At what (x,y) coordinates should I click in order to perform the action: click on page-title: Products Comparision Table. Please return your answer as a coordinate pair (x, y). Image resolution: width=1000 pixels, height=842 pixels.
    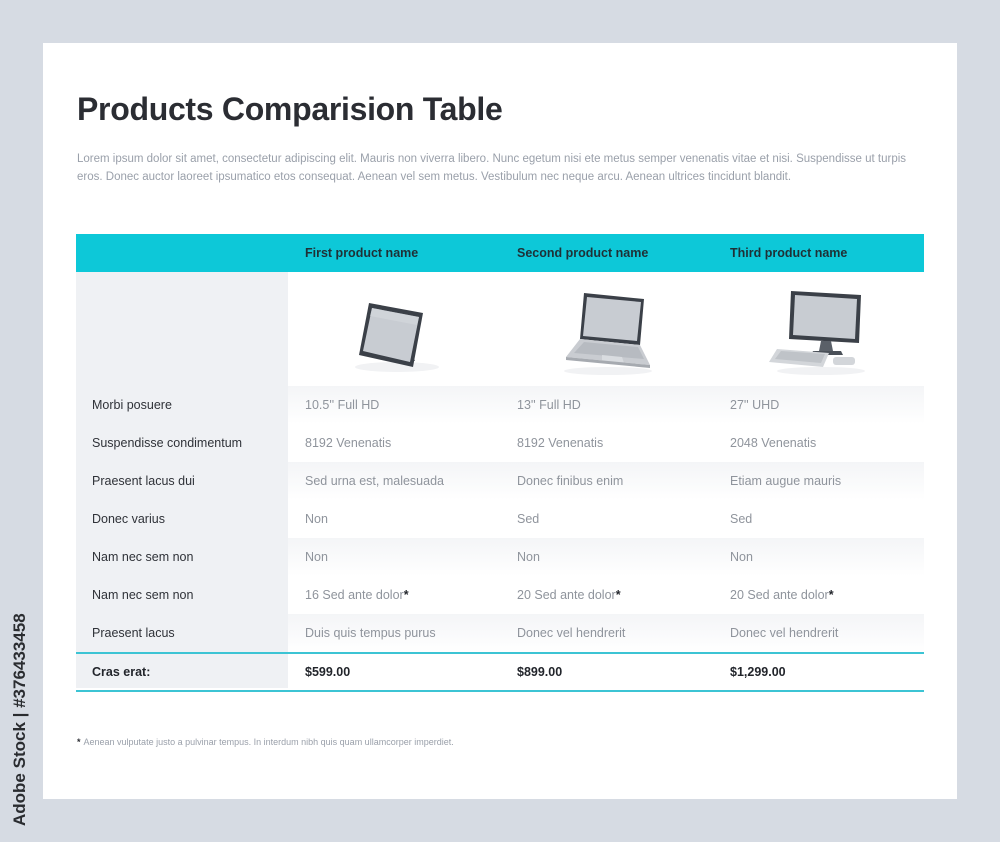
    Looking at the image, I should click on (290, 109).